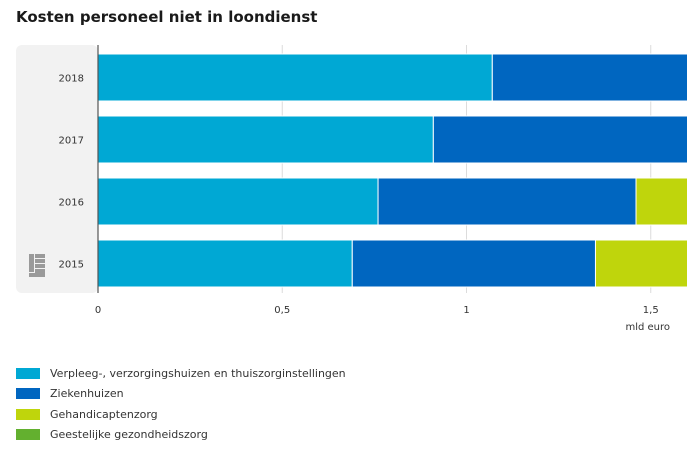 The image size is (687, 455). Describe the element at coordinates (104, 414) in the screenshot. I see `legend-label: Gehandicaptenzorg` at that location.